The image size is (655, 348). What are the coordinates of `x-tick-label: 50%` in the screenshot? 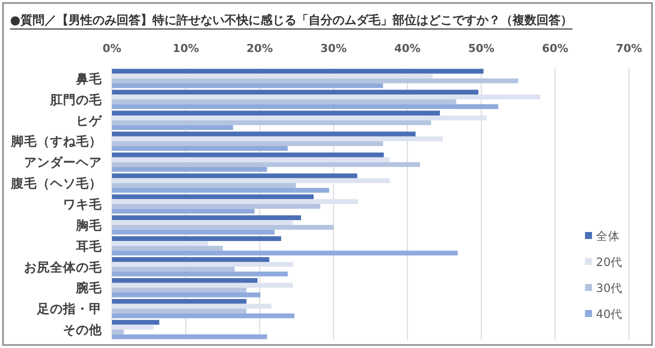 It's located at (481, 48).